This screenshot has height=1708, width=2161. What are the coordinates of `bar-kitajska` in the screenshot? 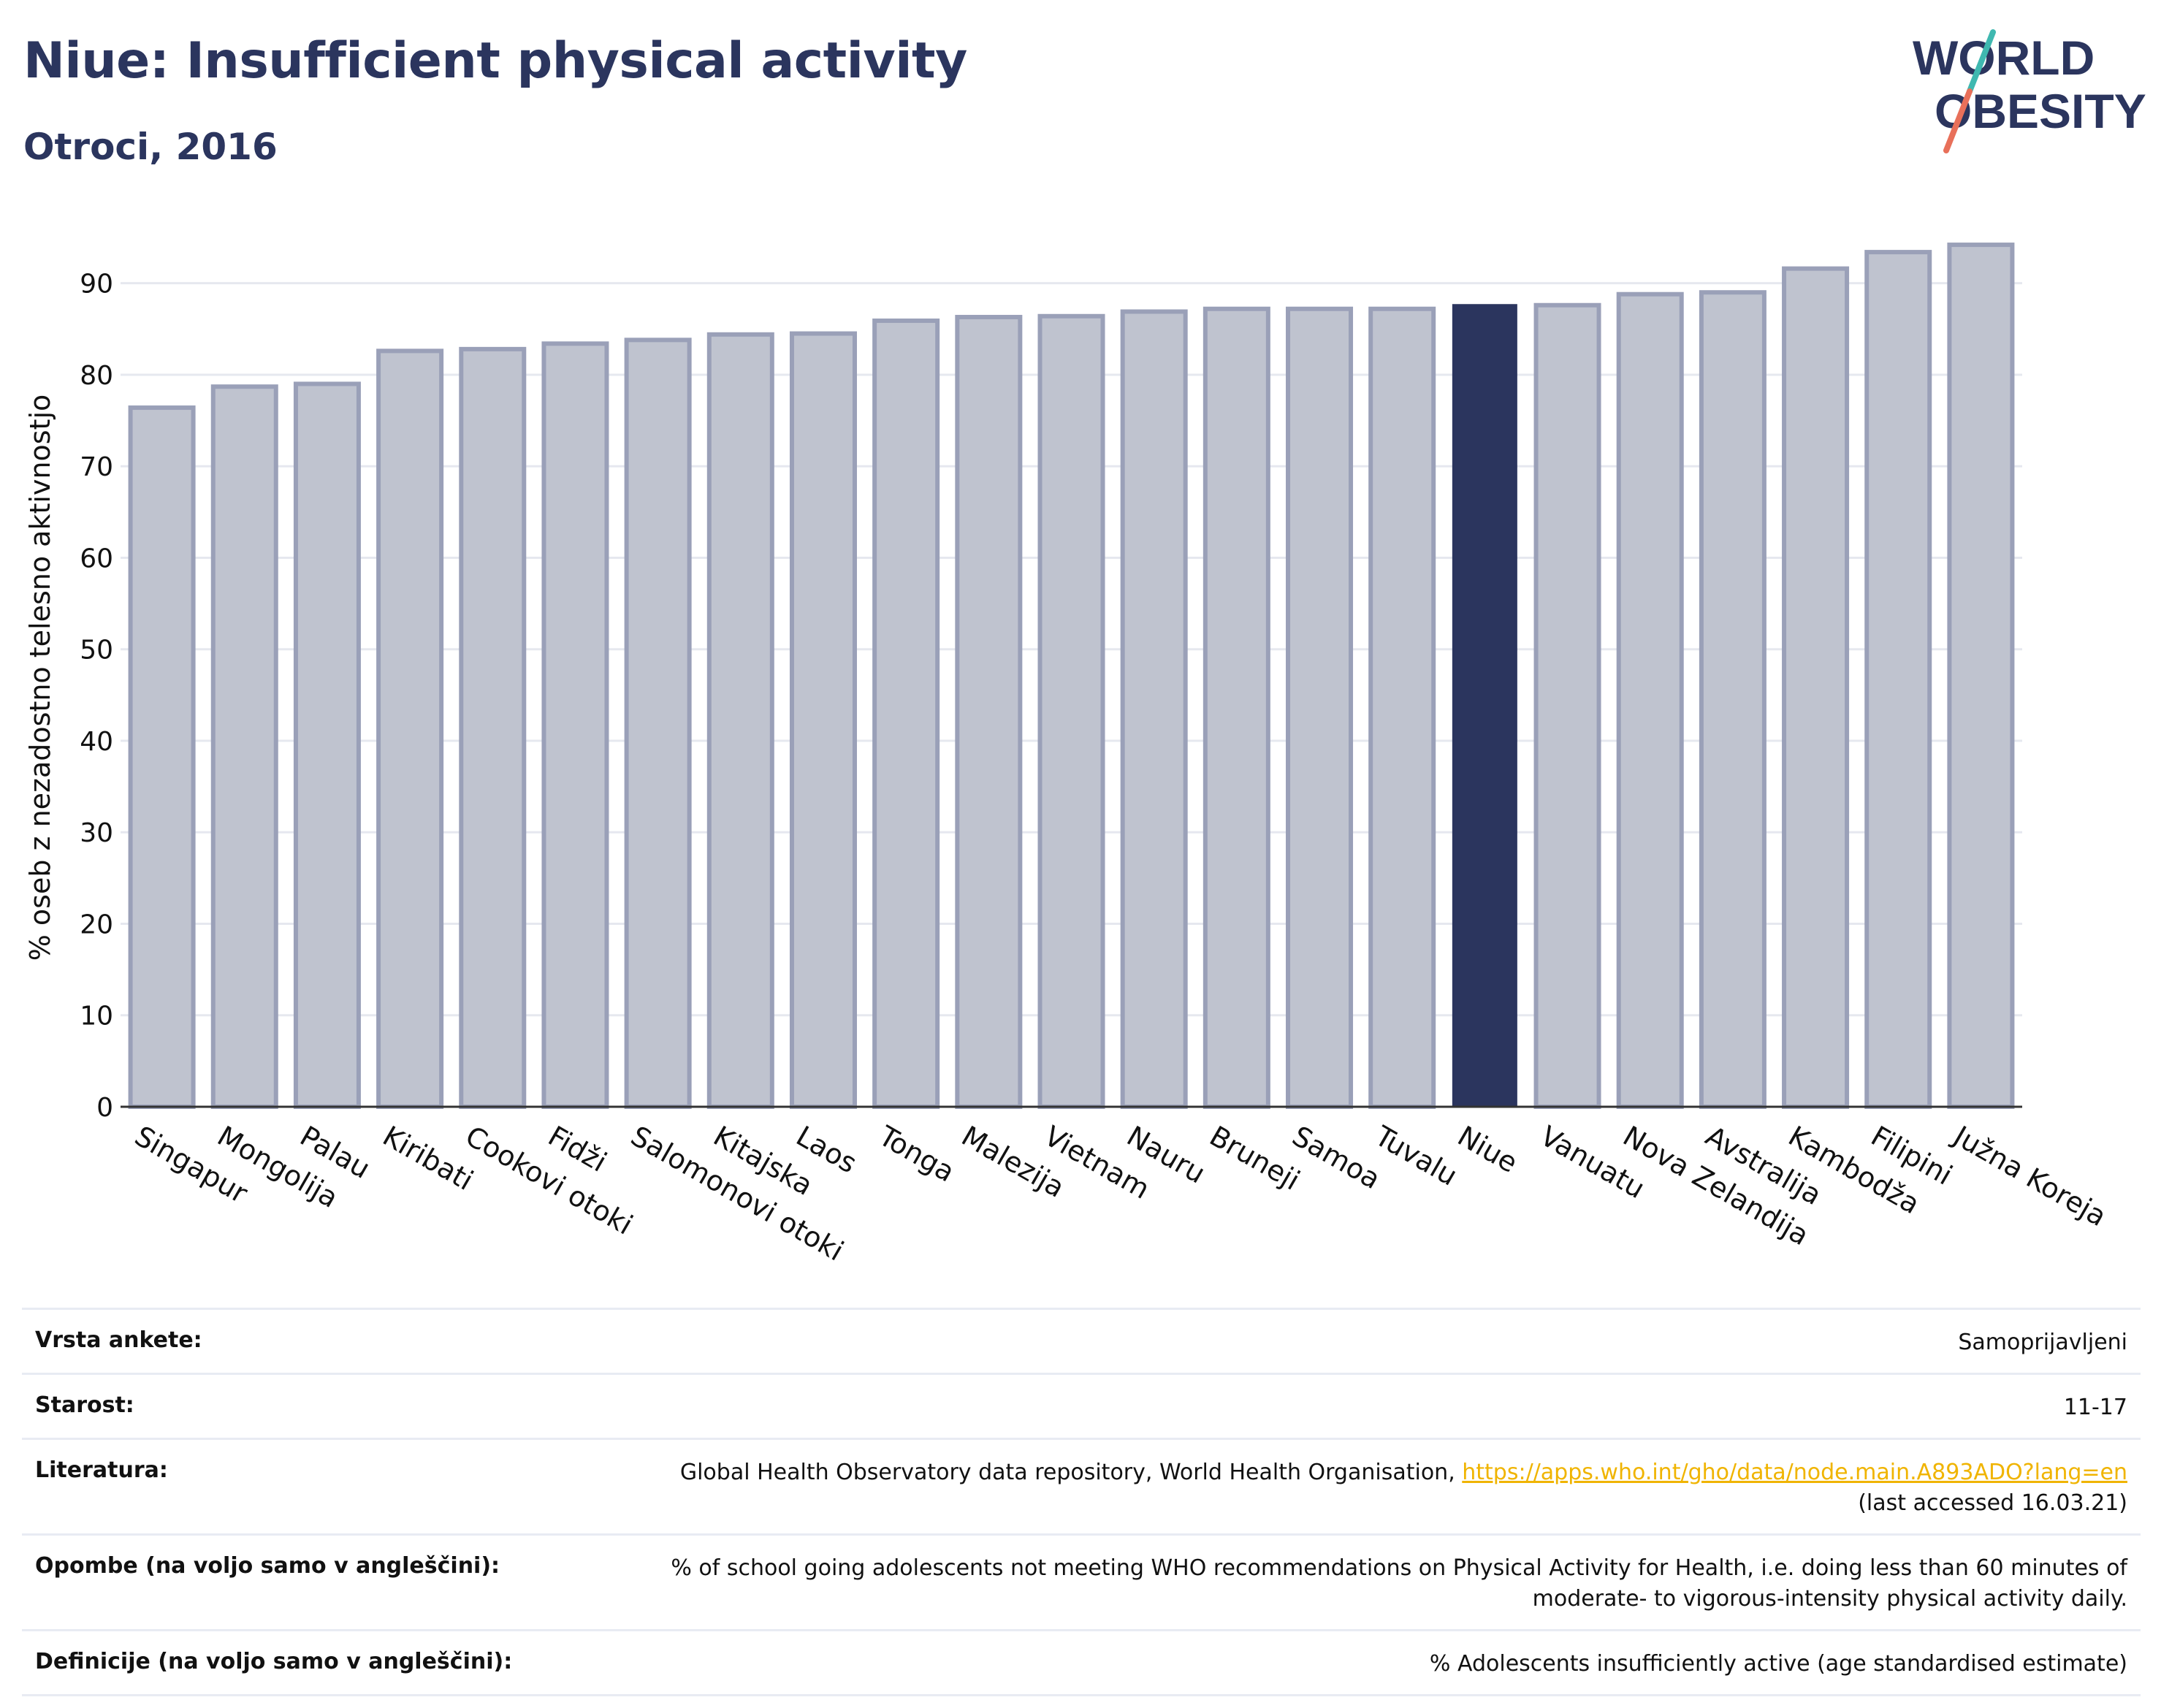 It's located at (740, 721).